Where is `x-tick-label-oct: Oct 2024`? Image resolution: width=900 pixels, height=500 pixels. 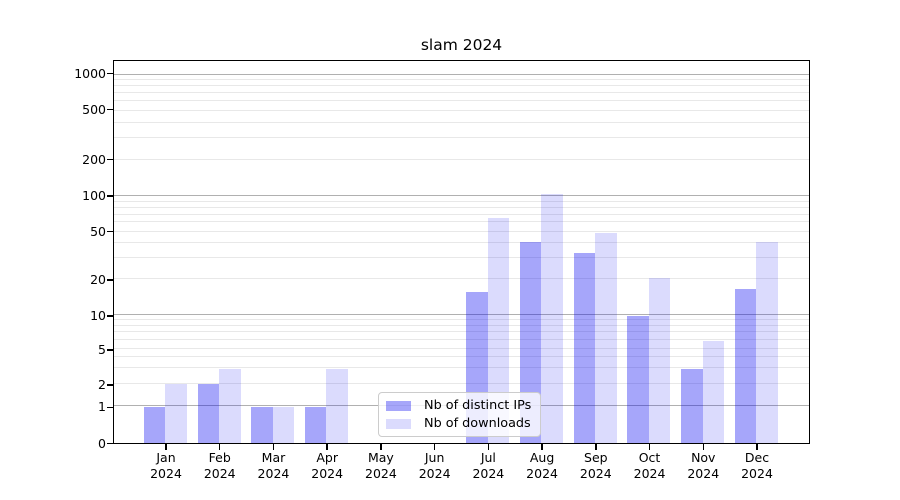
x-tick-label-oct: Oct 2024 is located at coordinates (649, 465).